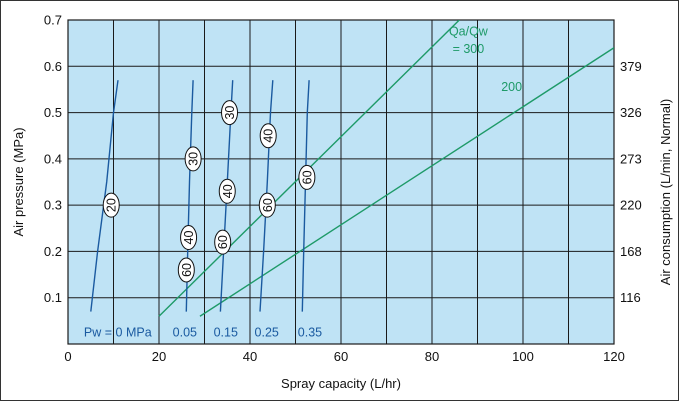 The width and height of the screenshot is (679, 401). What do you see at coordinates (310, 332) in the screenshot?
I see `pressure-label: 0.35` at bounding box center [310, 332].